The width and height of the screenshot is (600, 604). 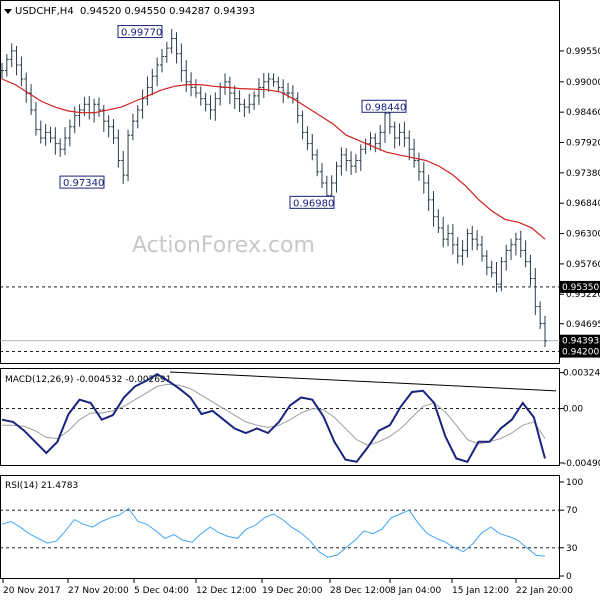 What do you see at coordinates (583, 52) in the screenshot?
I see `price-tick-label: 0.99550` at bounding box center [583, 52].